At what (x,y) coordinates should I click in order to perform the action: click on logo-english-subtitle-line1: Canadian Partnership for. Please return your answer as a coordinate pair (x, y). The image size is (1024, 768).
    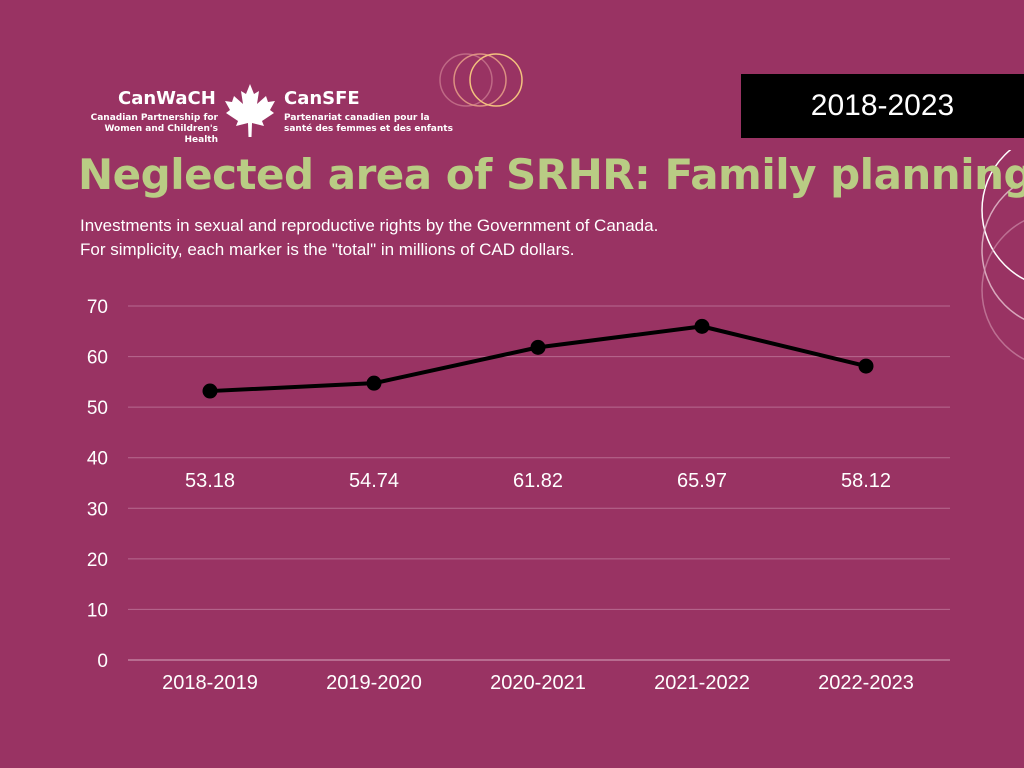
    Looking at the image, I should click on (154, 118).